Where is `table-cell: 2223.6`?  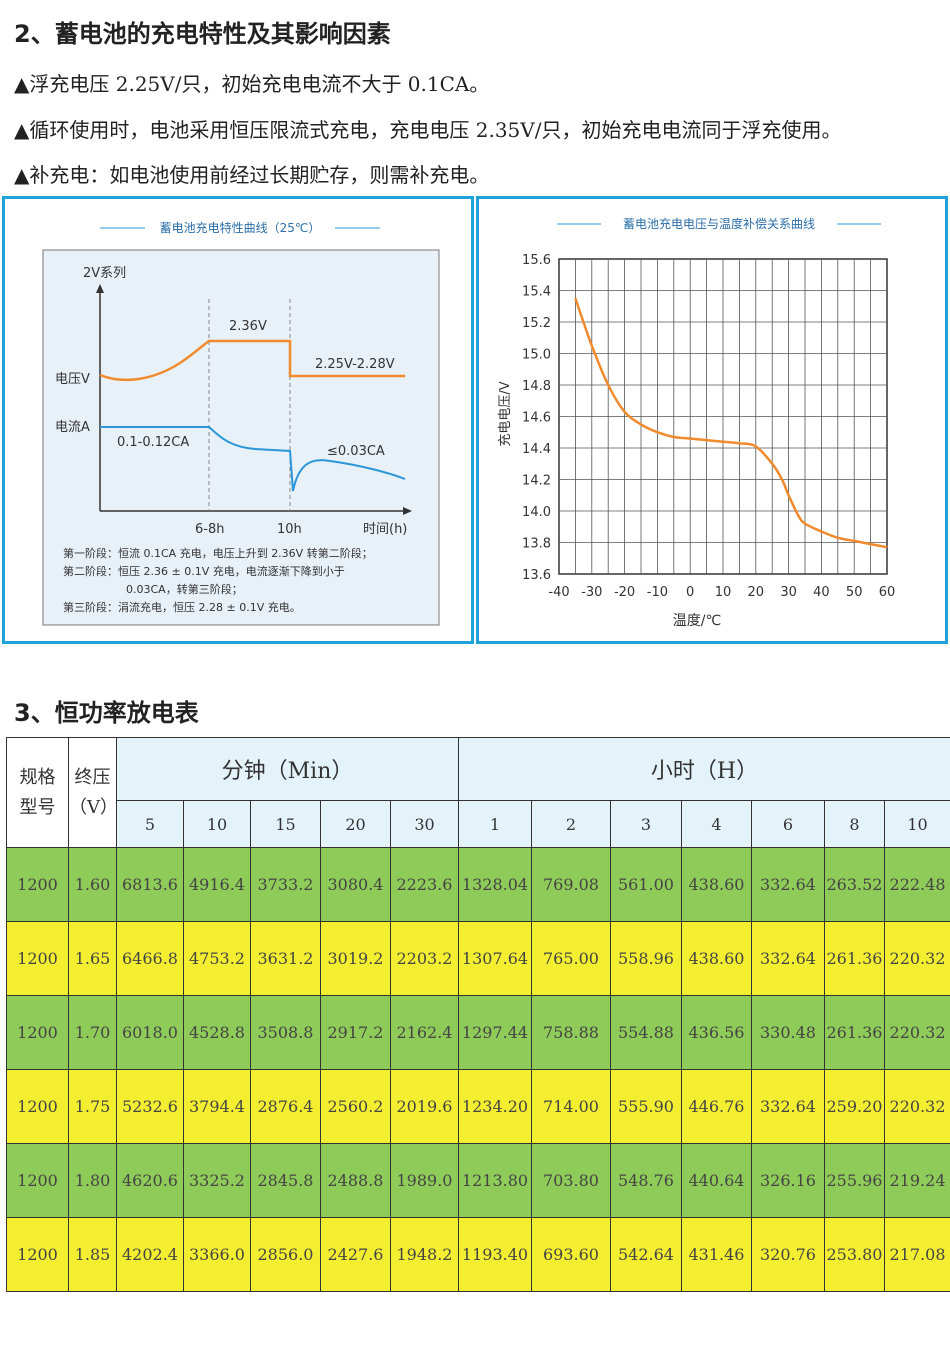 table-cell: 2223.6 is located at coordinates (424, 884).